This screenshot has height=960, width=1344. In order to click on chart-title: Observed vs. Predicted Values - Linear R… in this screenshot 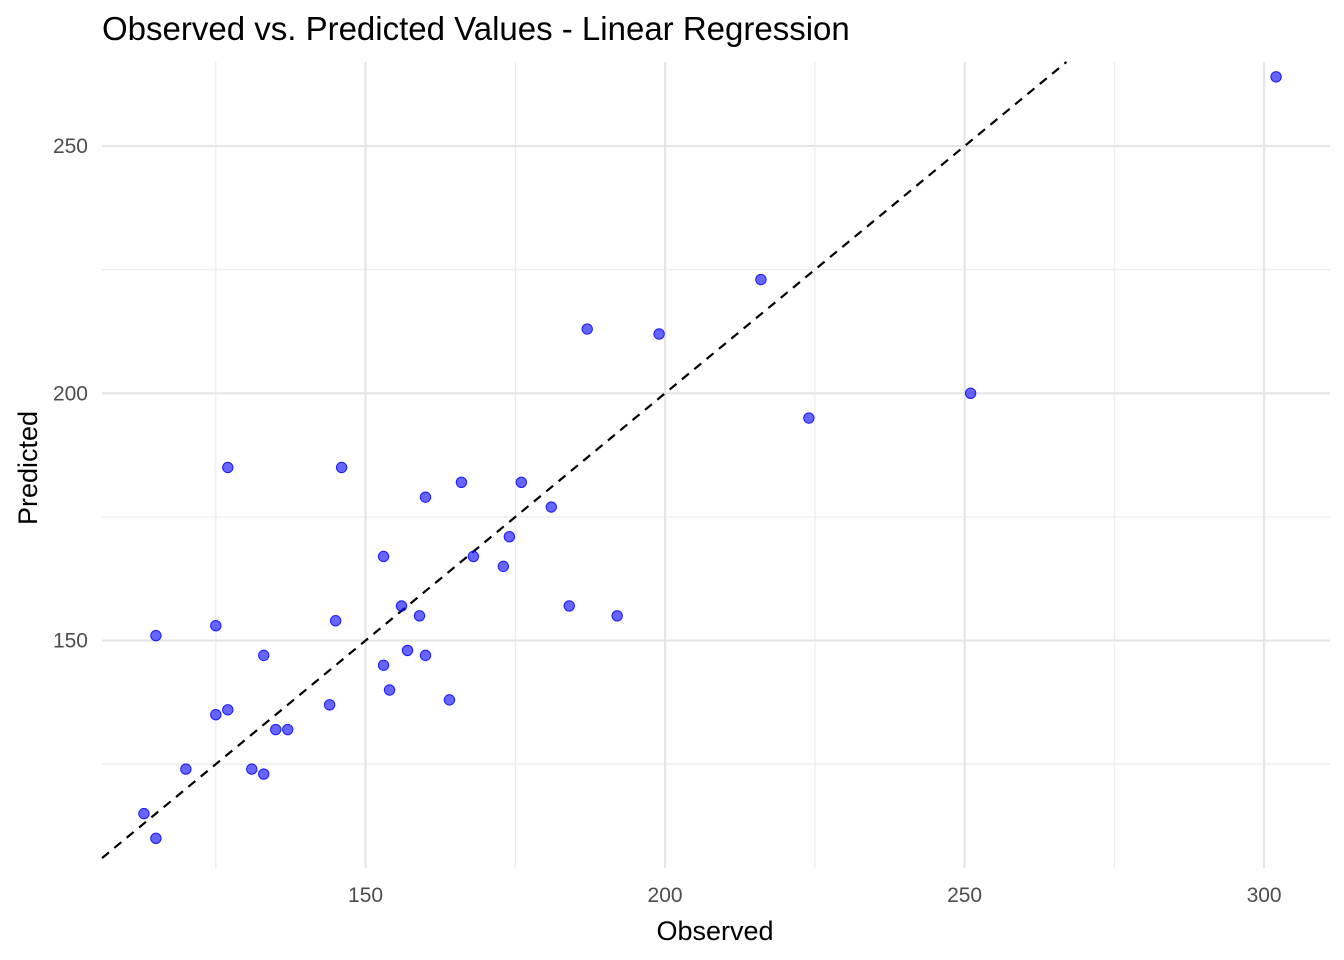, I will do `click(476, 28)`.